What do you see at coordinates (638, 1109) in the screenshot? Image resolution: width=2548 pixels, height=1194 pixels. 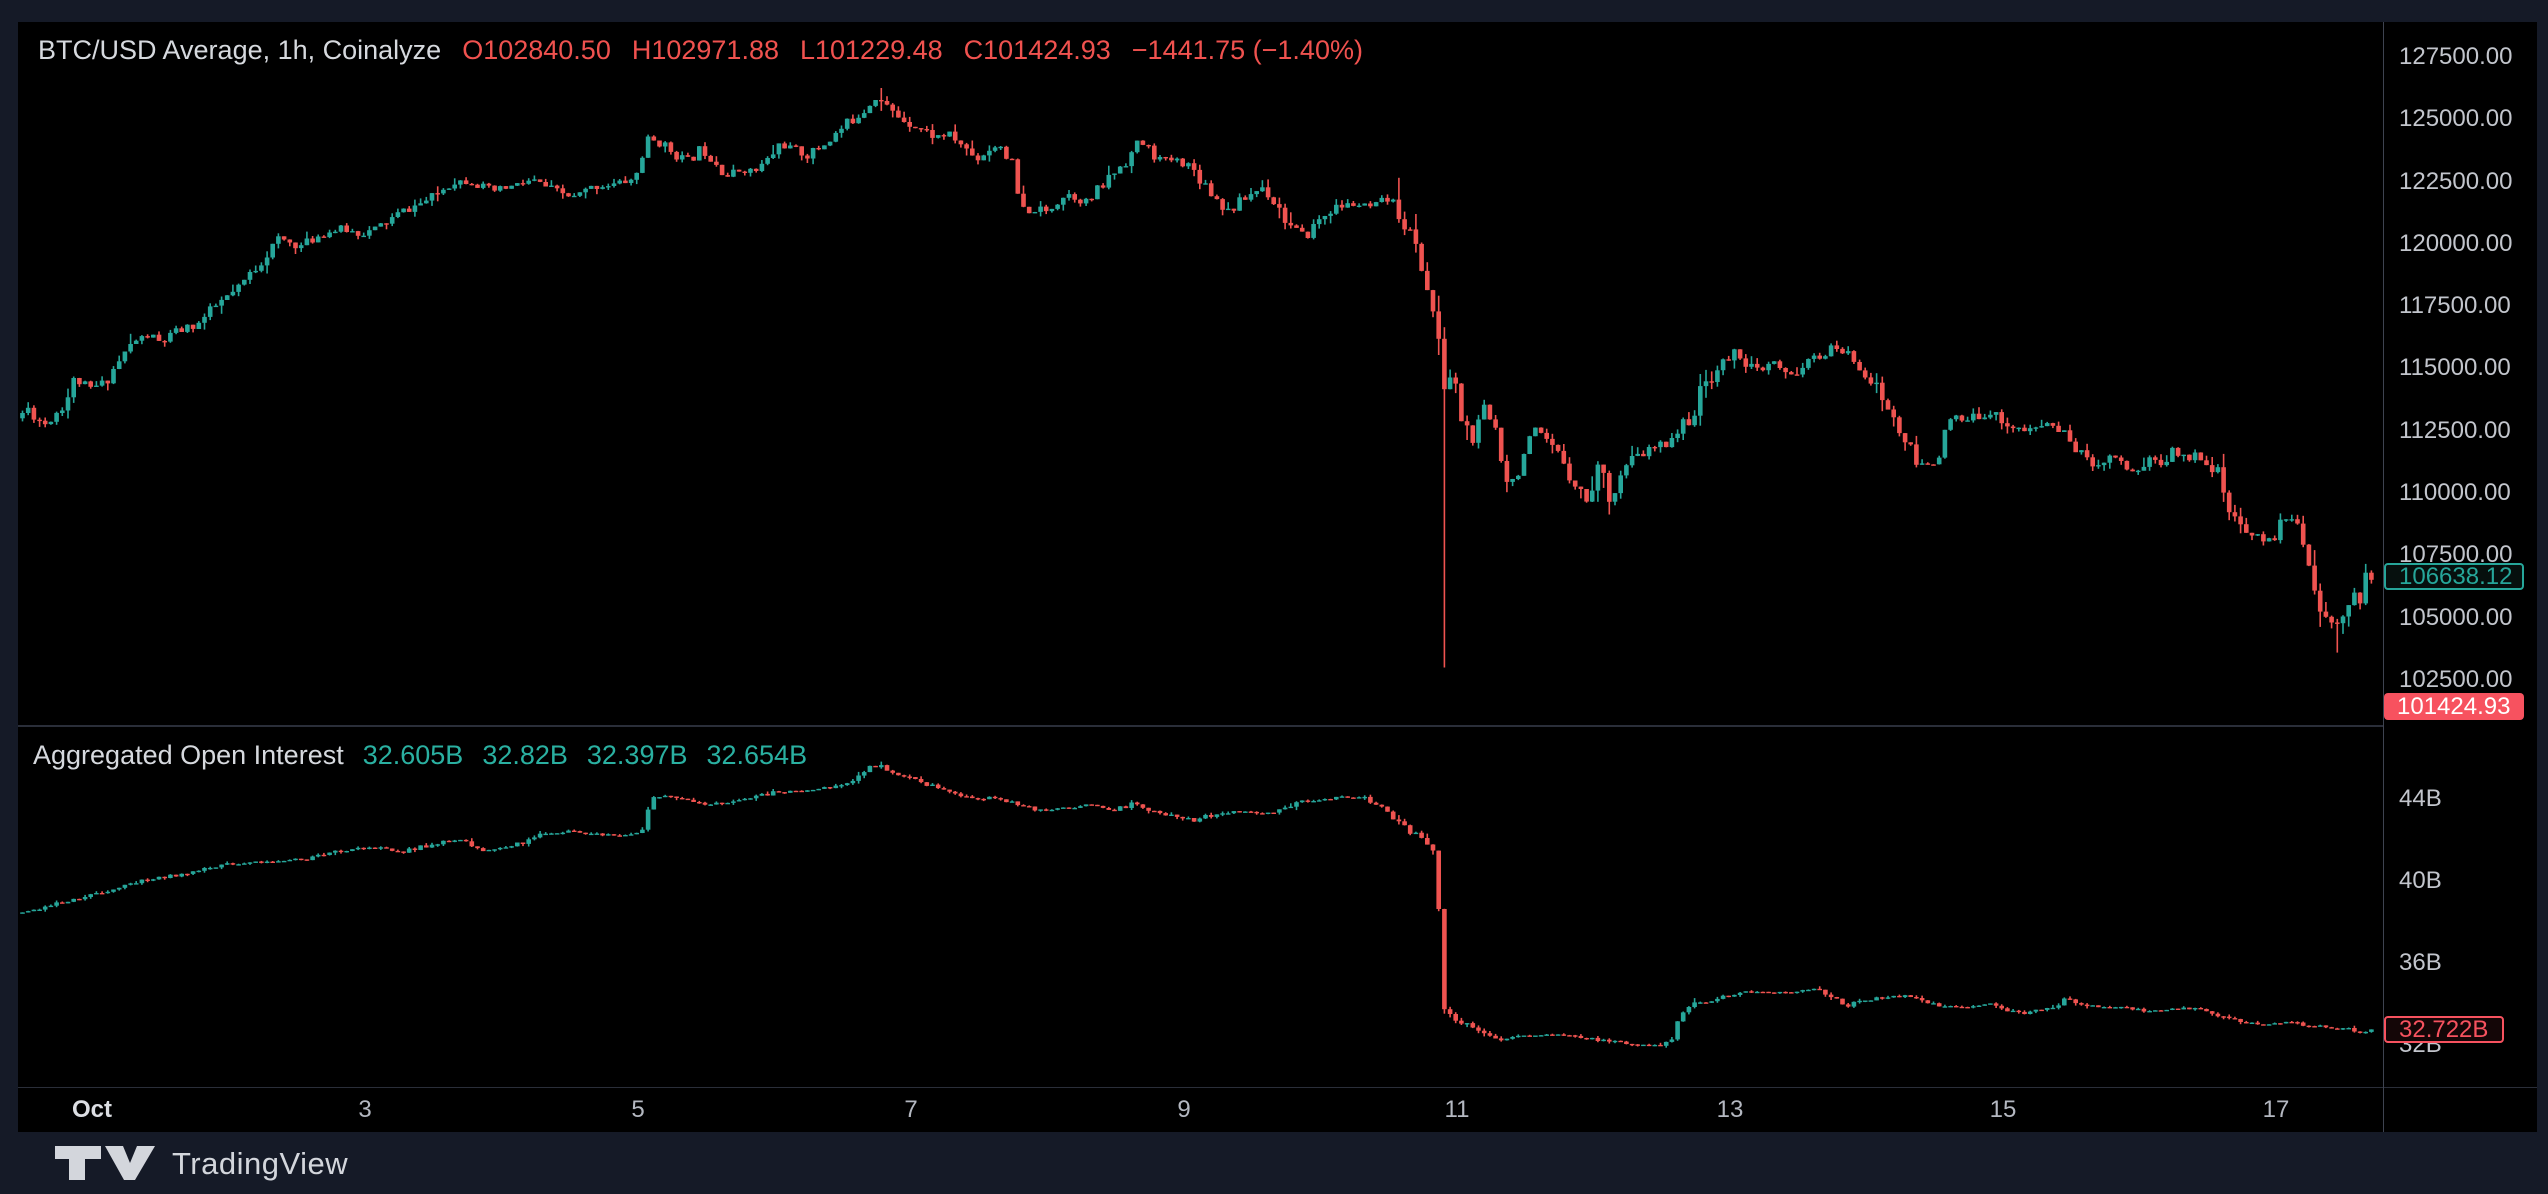 I see `time-axis-label: 5` at bounding box center [638, 1109].